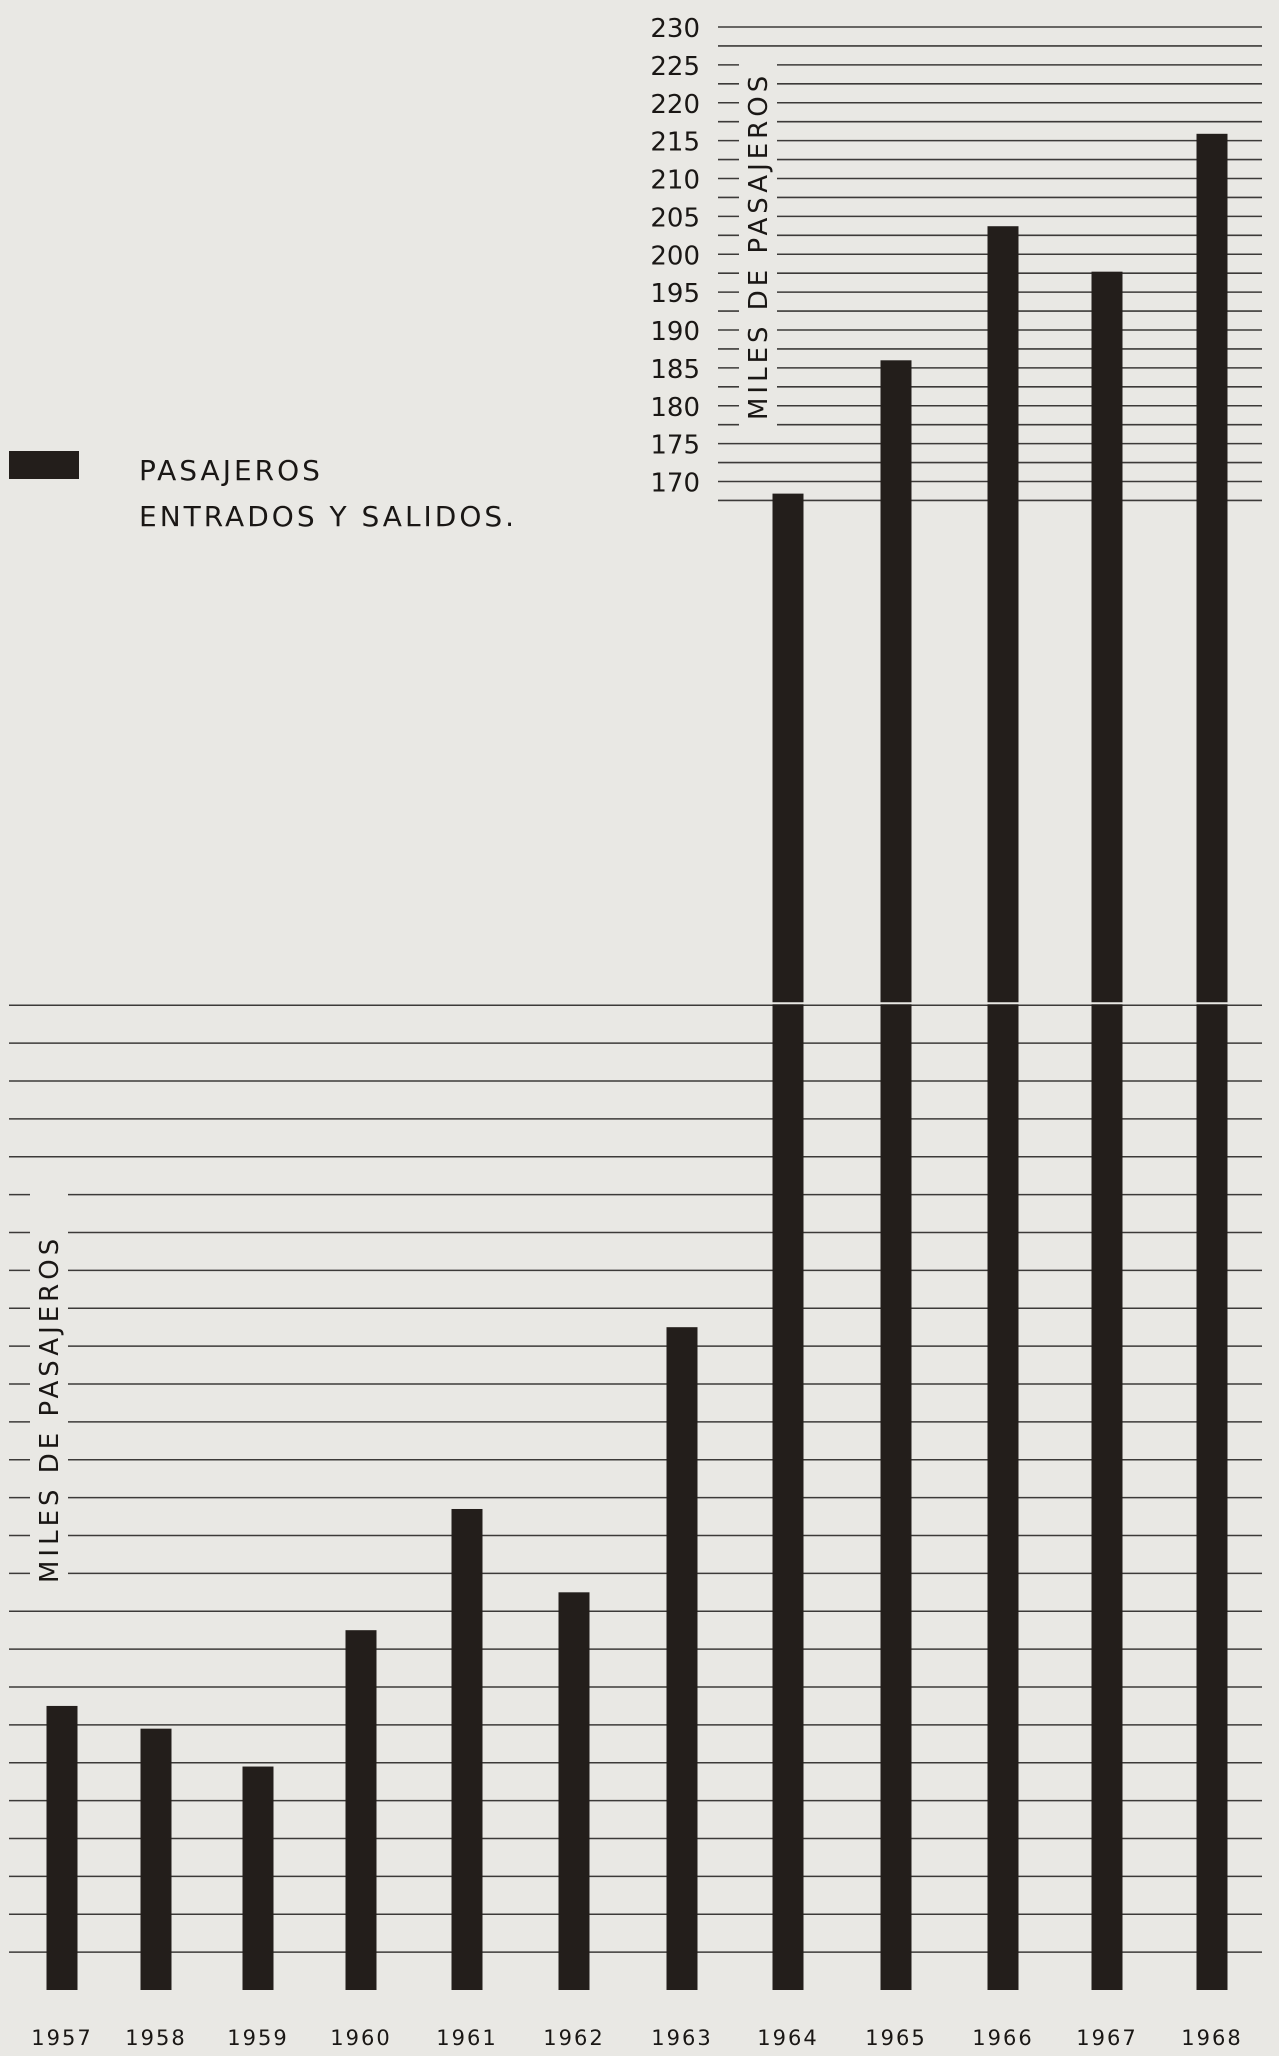  Describe the element at coordinates (1211, 2038) in the screenshot. I see `x-tick-label: 1968` at that location.